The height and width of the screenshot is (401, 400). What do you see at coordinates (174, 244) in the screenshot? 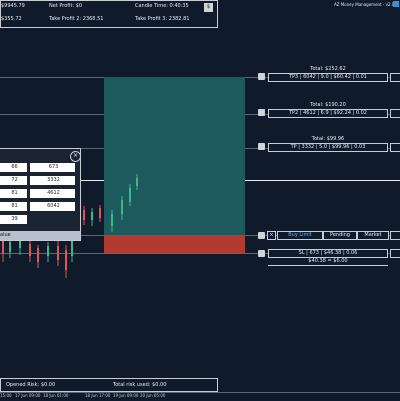
I see `loss-zone` at bounding box center [174, 244].